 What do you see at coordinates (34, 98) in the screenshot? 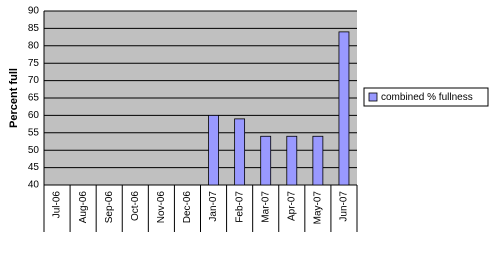
I see `y-tick-label: 65` at bounding box center [34, 98].